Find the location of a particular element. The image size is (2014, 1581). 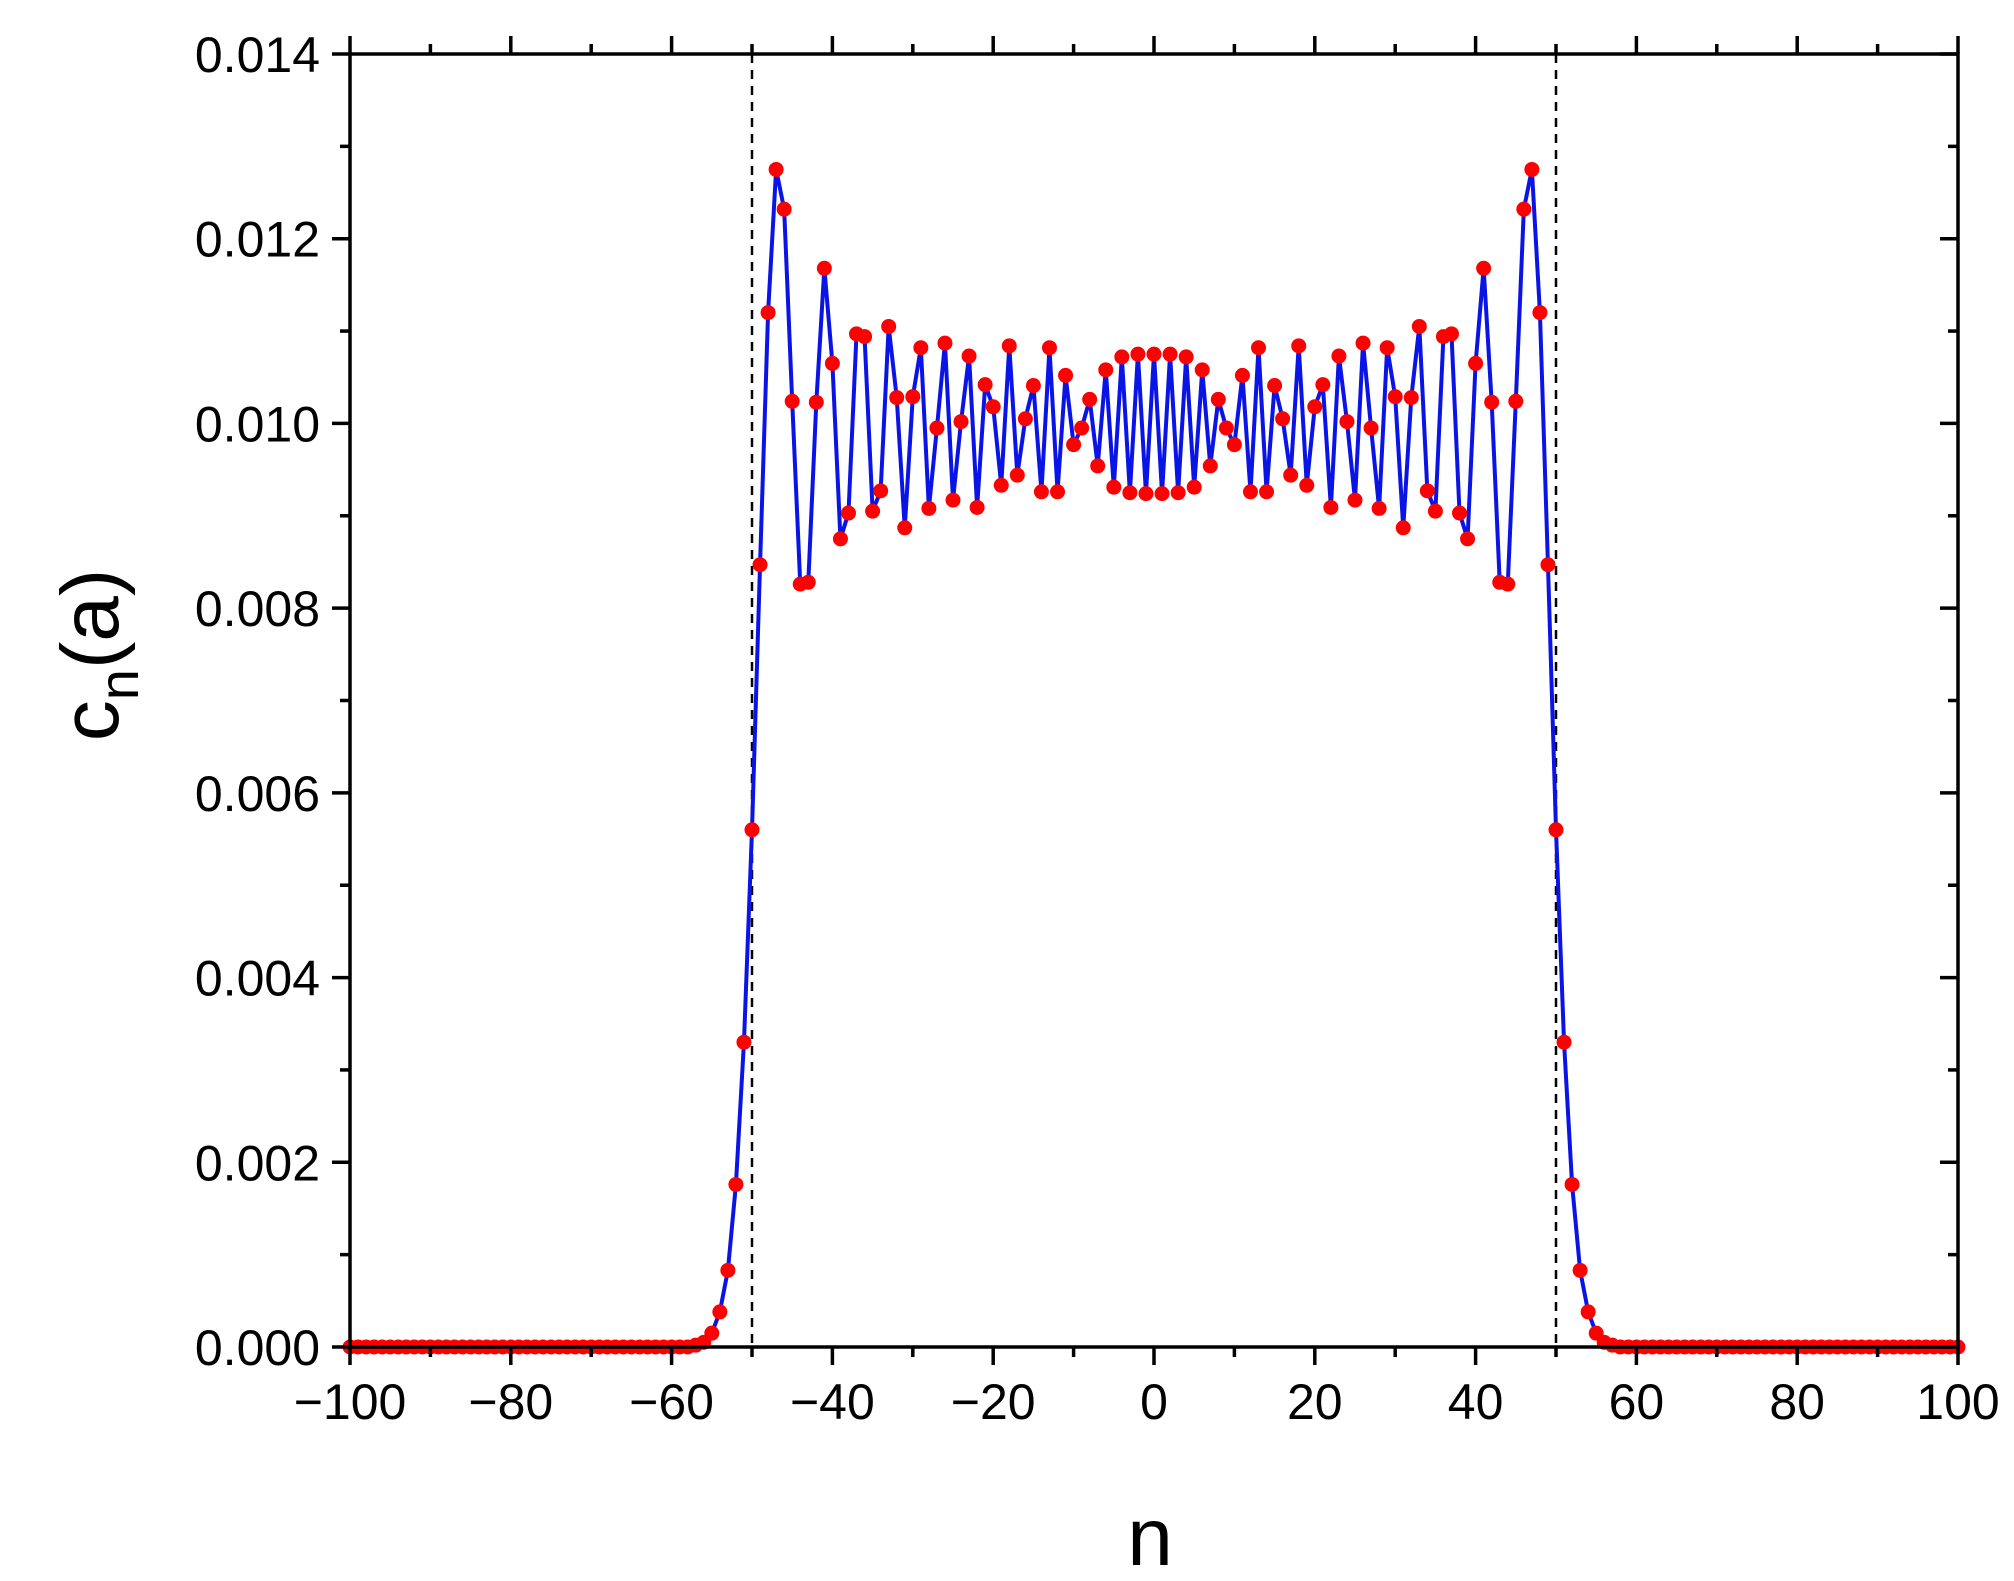

x-tick-labels: −100 −80 −60 −40 −20 0 20 40 60 80 100 is located at coordinates (1147, 1402).